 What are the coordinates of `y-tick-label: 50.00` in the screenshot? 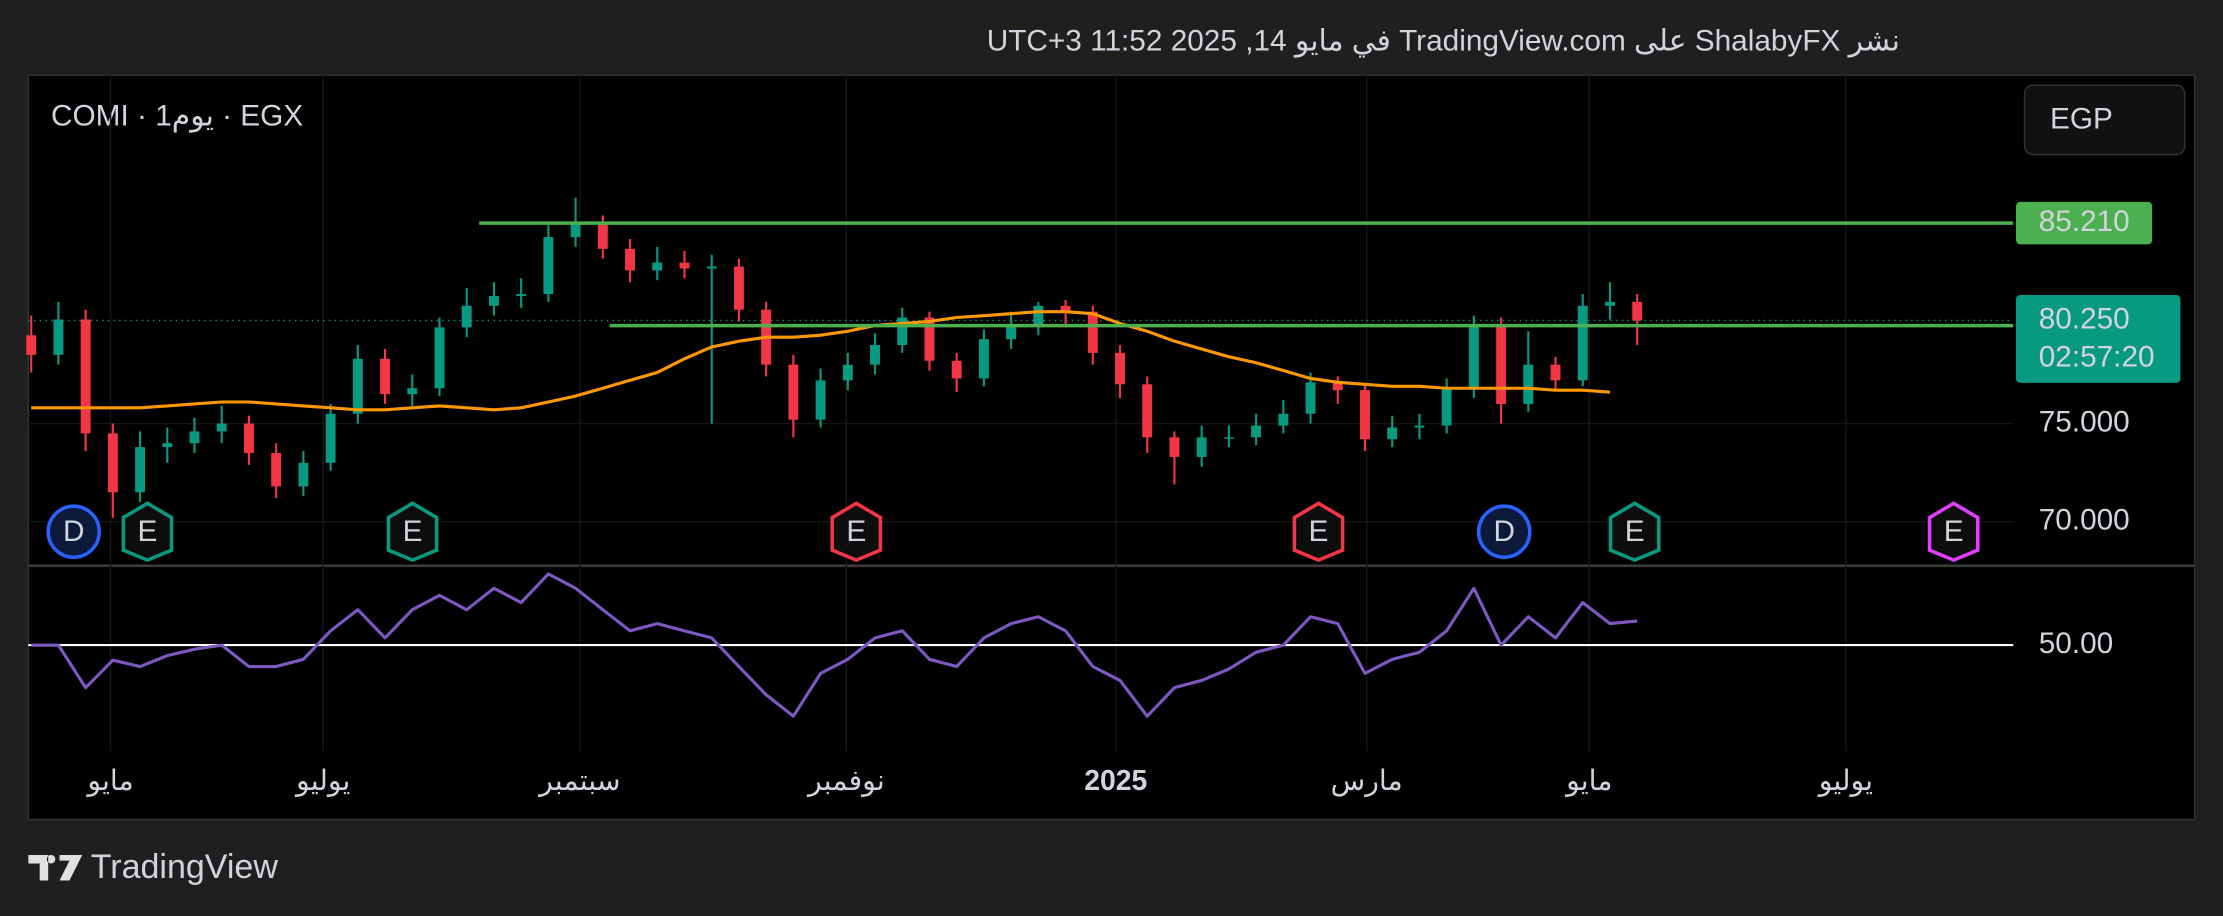 It's located at (2076, 643).